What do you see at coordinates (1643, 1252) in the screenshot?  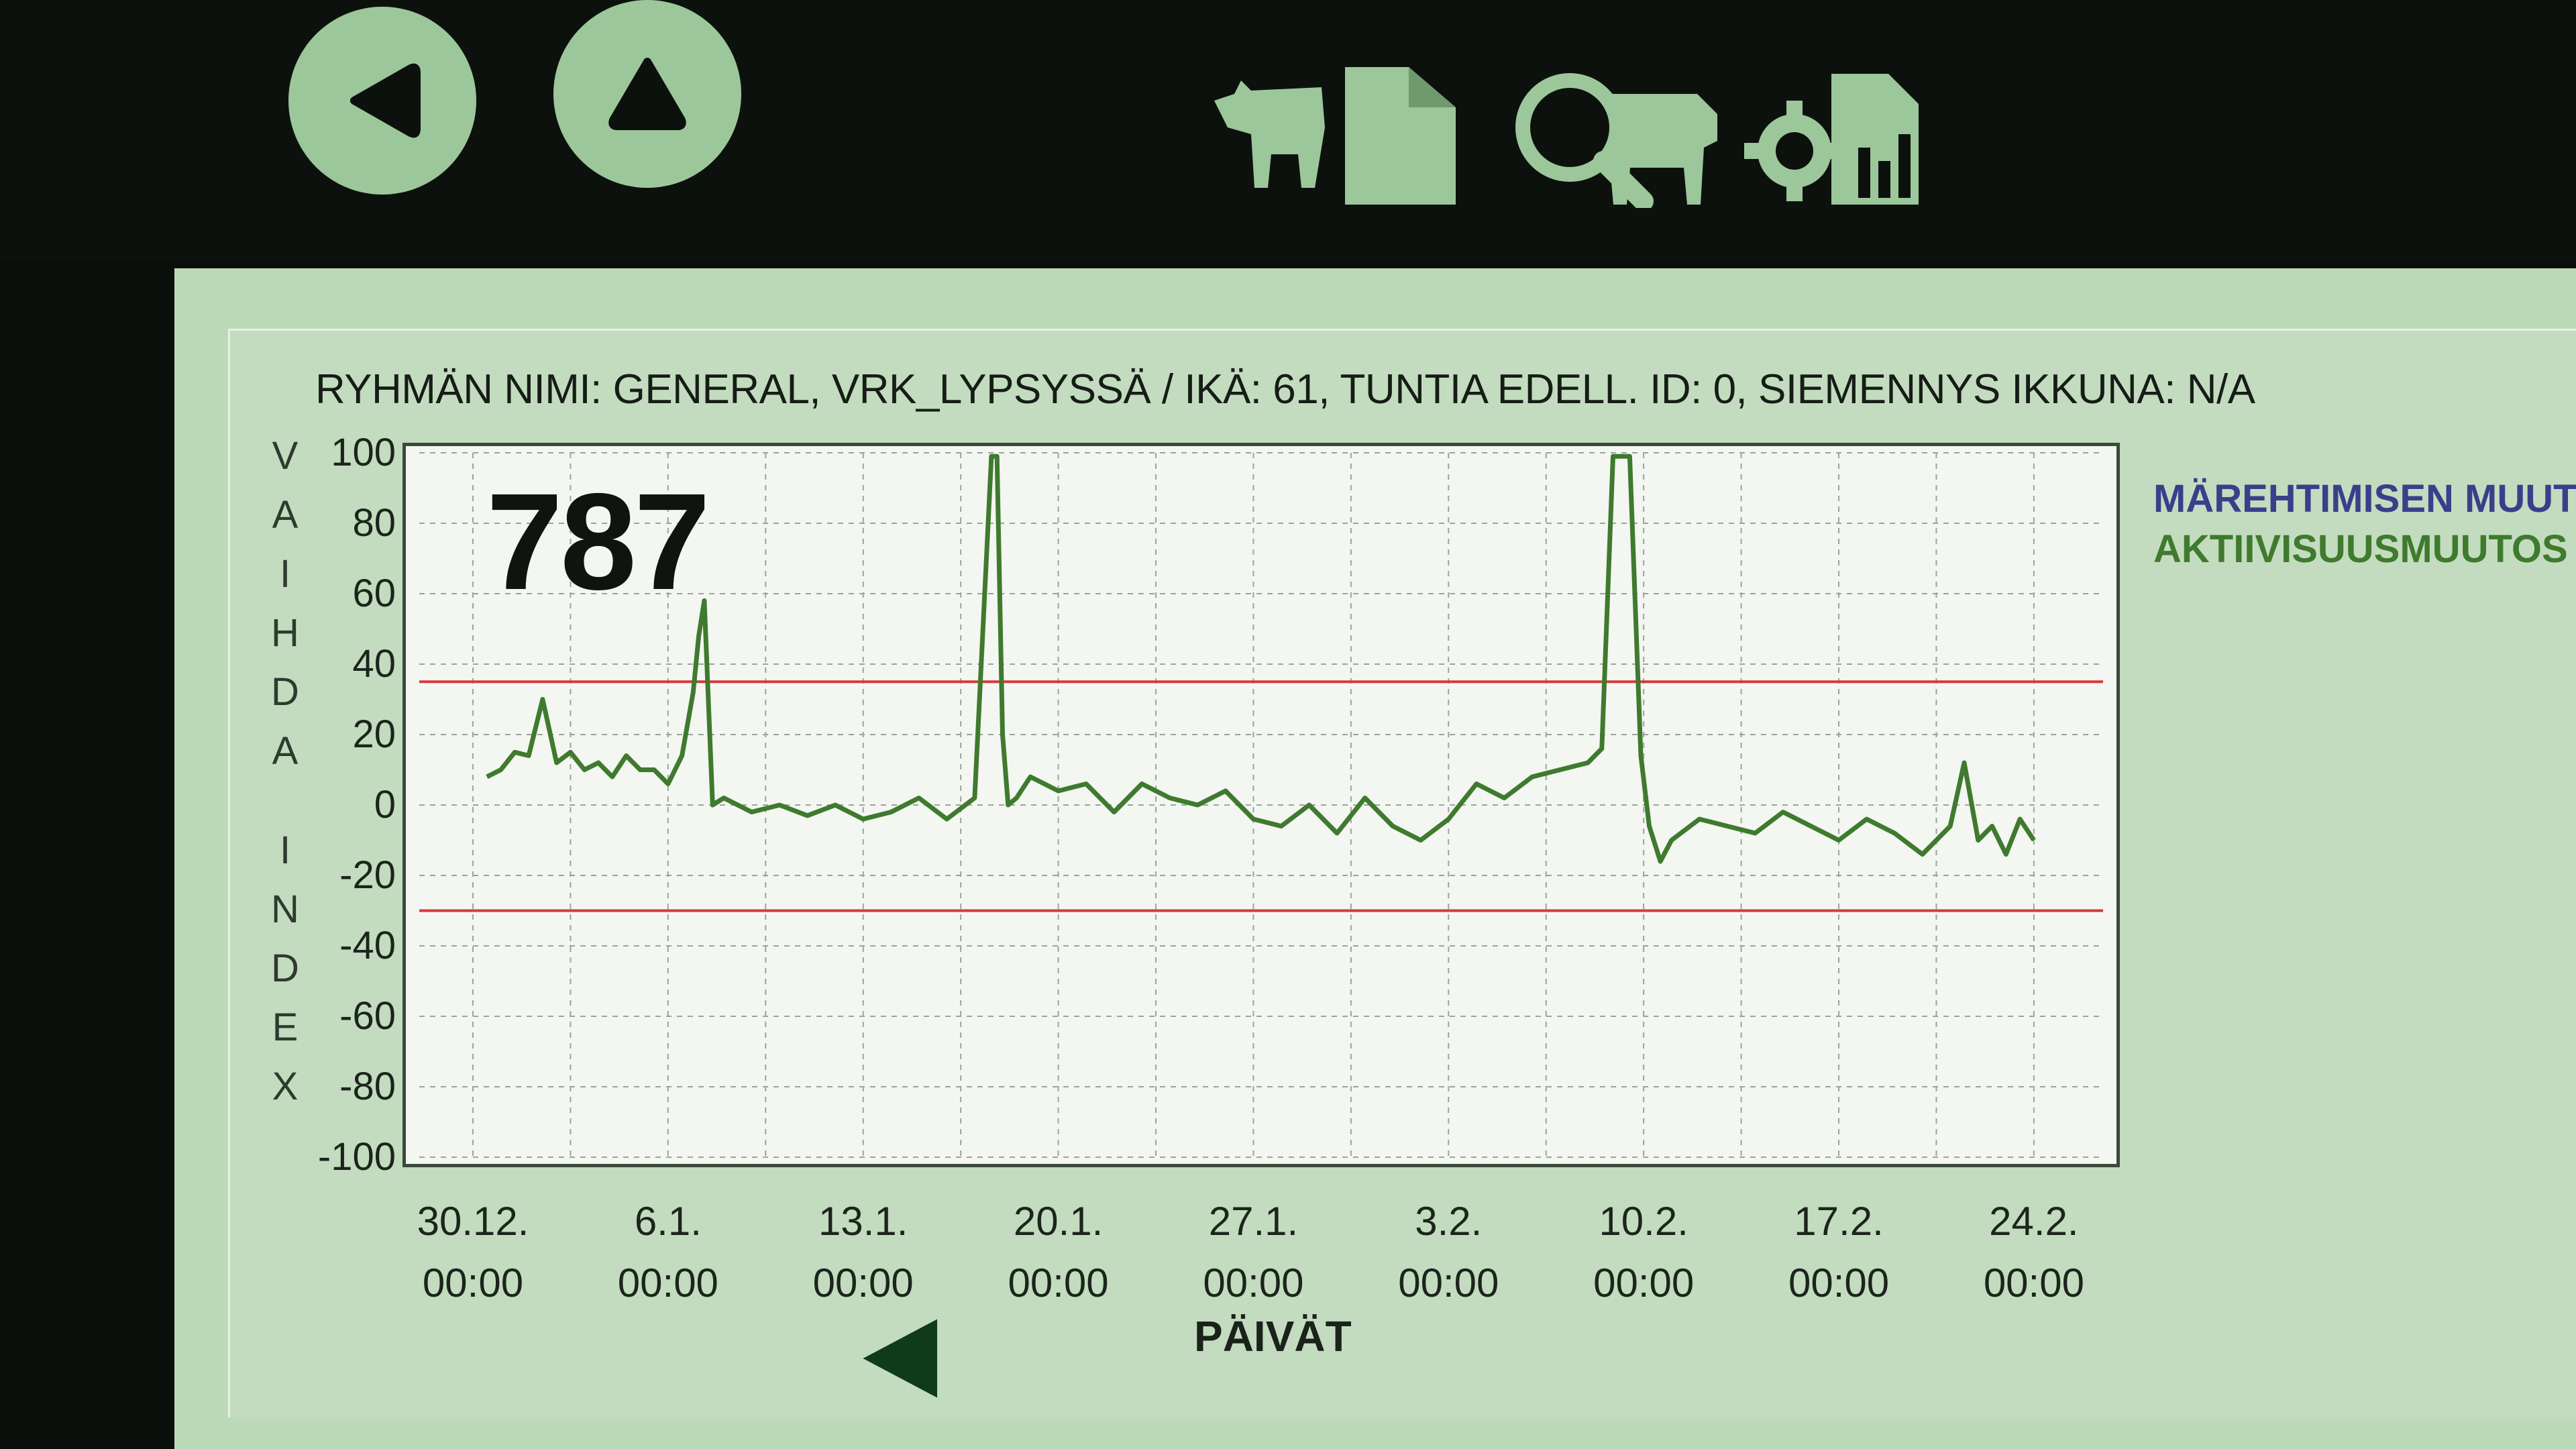 I see `x-tick-label: 10.2. 00:00` at bounding box center [1643, 1252].